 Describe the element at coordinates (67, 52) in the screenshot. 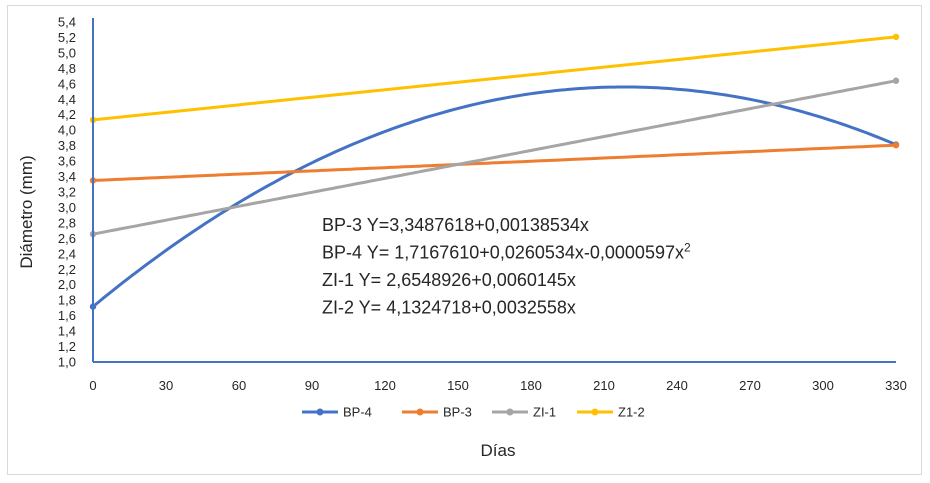

I see `y-tick-label: 5,0` at that location.